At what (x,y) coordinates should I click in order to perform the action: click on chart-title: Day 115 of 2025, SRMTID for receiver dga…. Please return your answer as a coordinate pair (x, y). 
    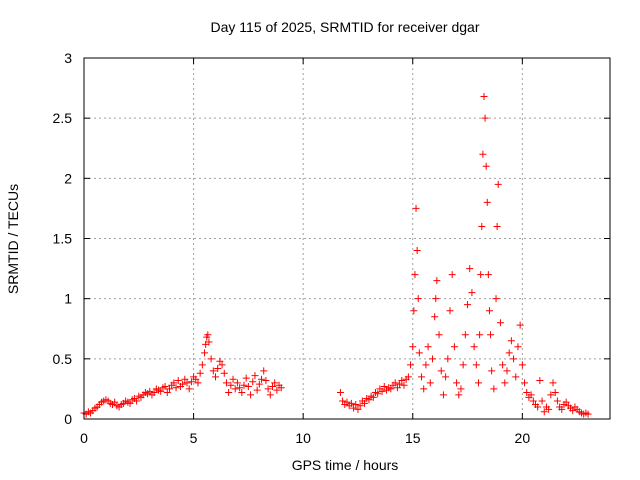
    Looking at the image, I should click on (345, 27).